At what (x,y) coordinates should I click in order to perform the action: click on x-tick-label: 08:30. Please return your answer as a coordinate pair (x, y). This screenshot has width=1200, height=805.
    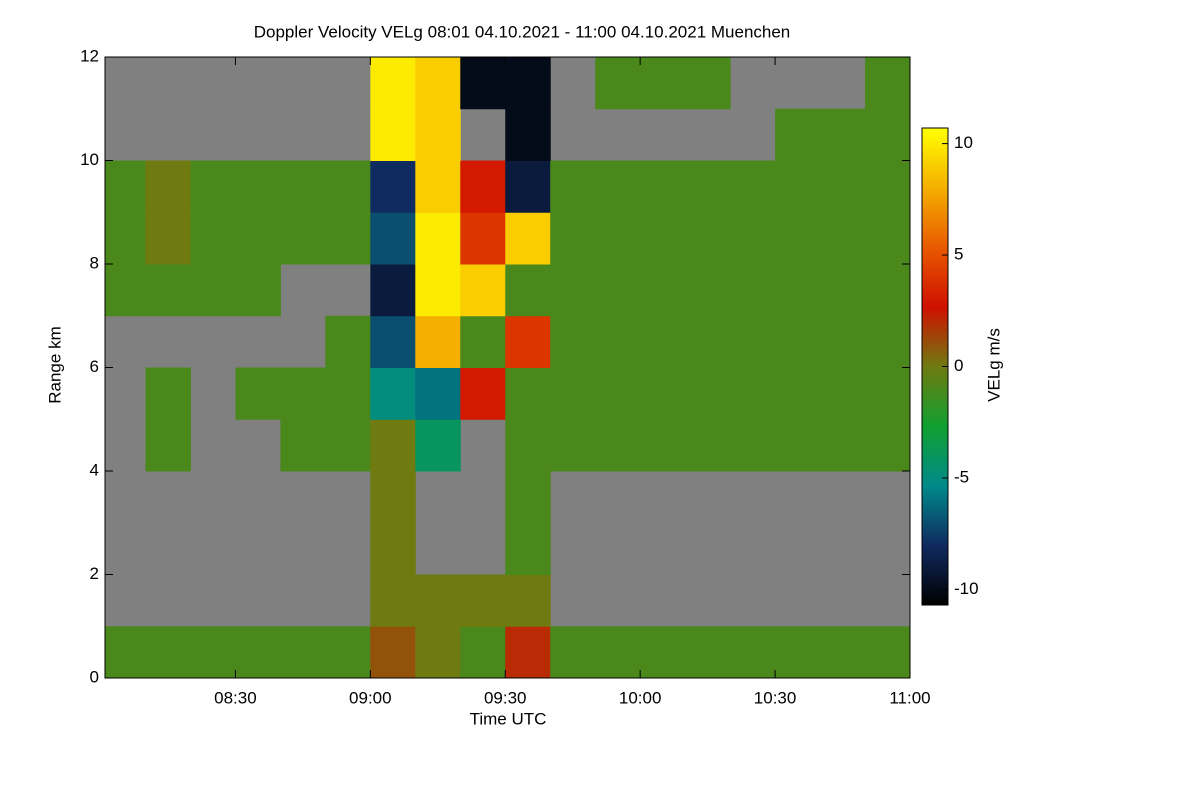
    Looking at the image, I should click on (235, 697).